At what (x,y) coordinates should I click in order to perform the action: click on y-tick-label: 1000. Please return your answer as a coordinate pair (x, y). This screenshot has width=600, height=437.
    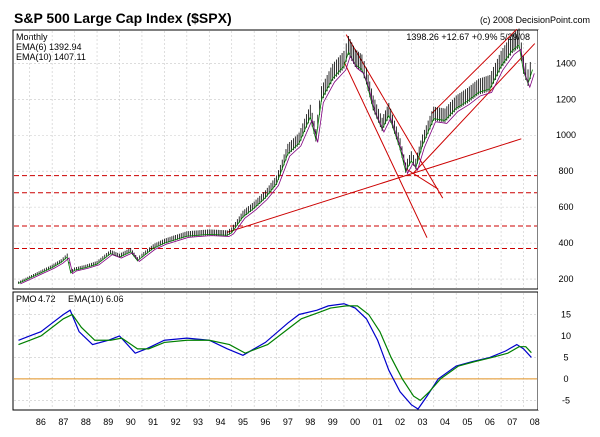
    Looking at the image, I should click on (566, 135).